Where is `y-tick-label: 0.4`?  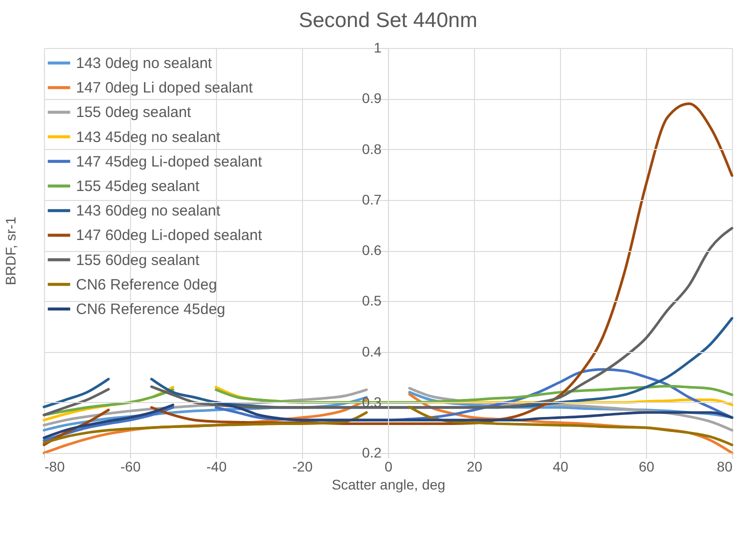
y-tick-label: 0.4 is located at coordinates (372, 351).